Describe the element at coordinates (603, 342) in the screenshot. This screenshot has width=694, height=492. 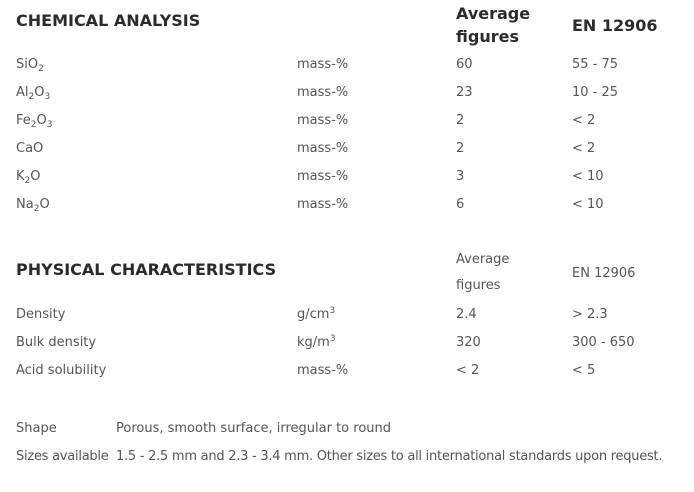
I see `standard-cell: 300 - 650` at that location.